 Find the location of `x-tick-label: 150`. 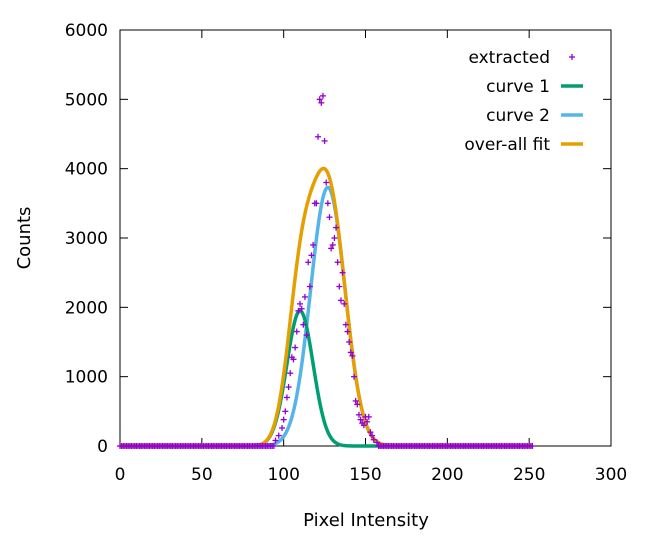

x-tick-label: 150 is located at coordinates (365, 475).